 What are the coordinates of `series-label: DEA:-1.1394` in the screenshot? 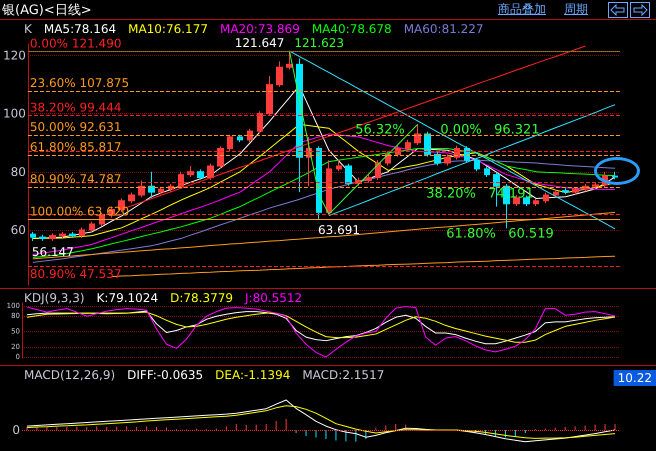 It's located at (252, 375).